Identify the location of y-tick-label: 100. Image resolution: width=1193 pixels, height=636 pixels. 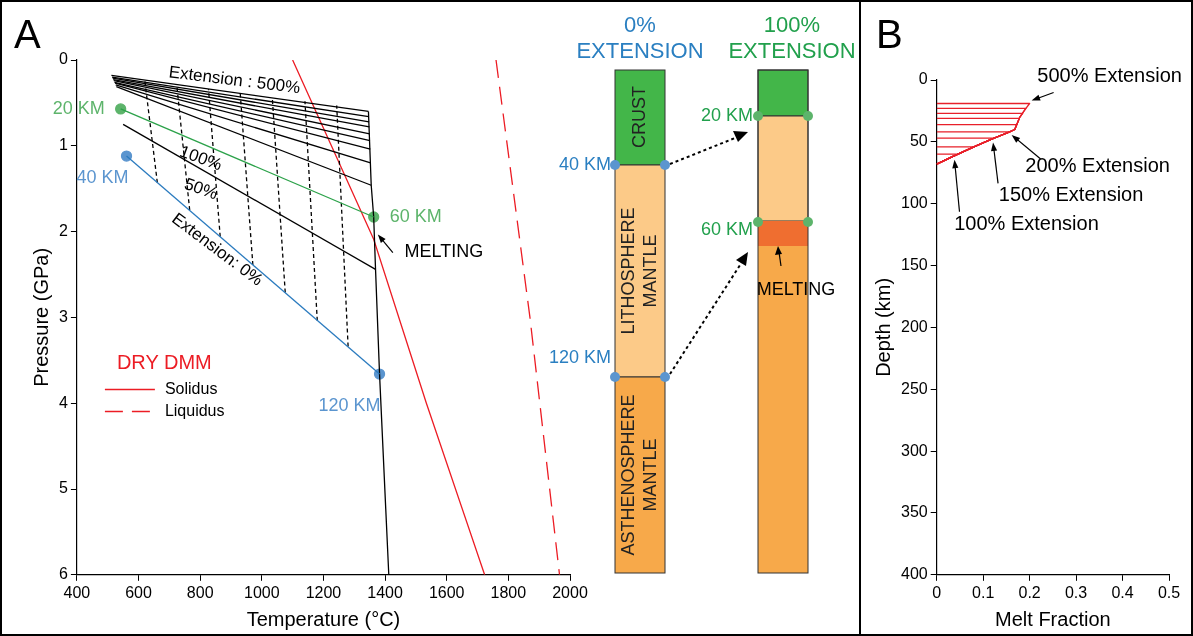
(914, 203).